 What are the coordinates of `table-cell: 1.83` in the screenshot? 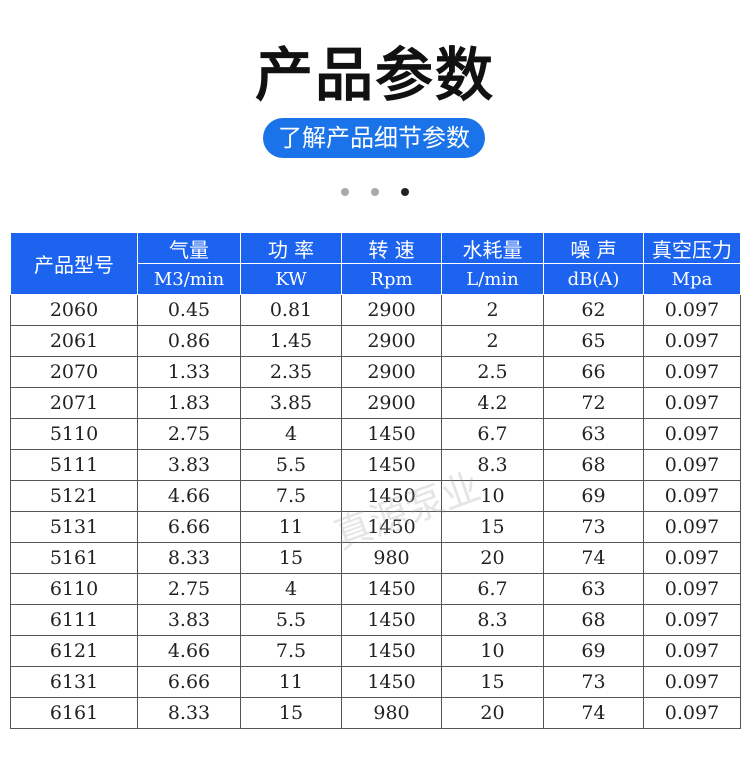 It's located at (189, 403).